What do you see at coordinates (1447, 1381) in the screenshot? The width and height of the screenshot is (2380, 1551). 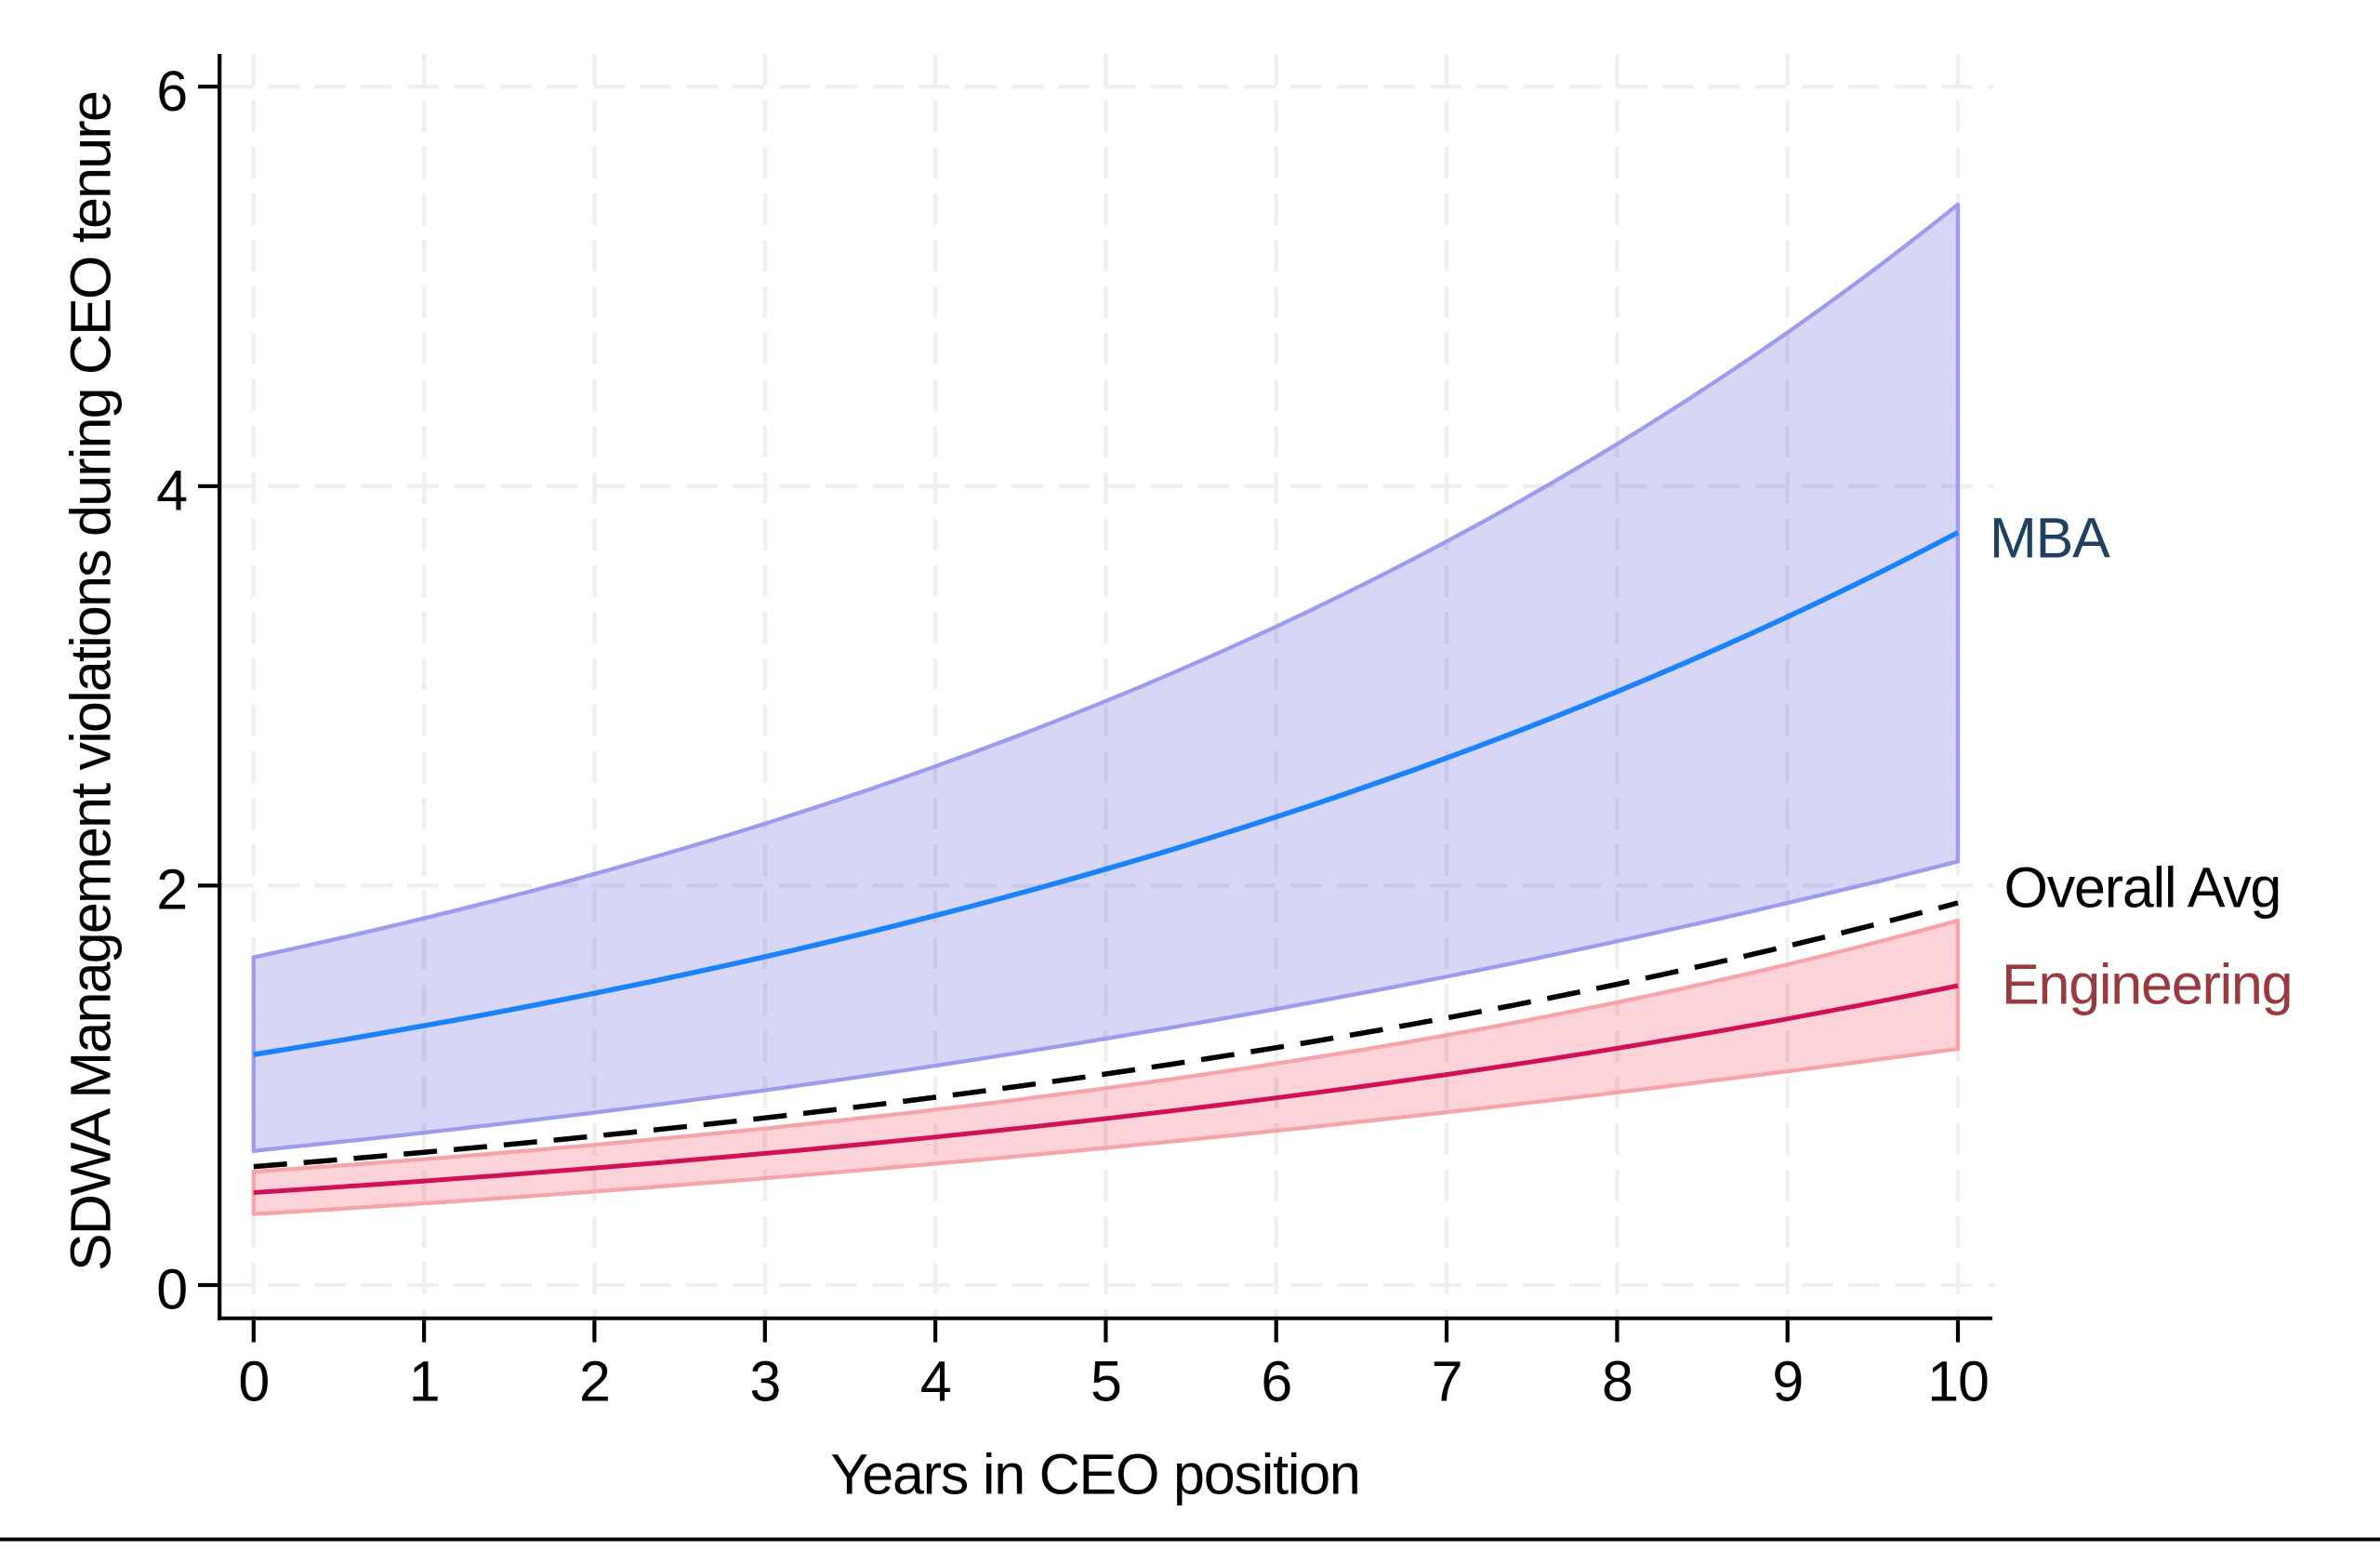 I see `svg-text: 7` at bounding box center [1447, 1381].